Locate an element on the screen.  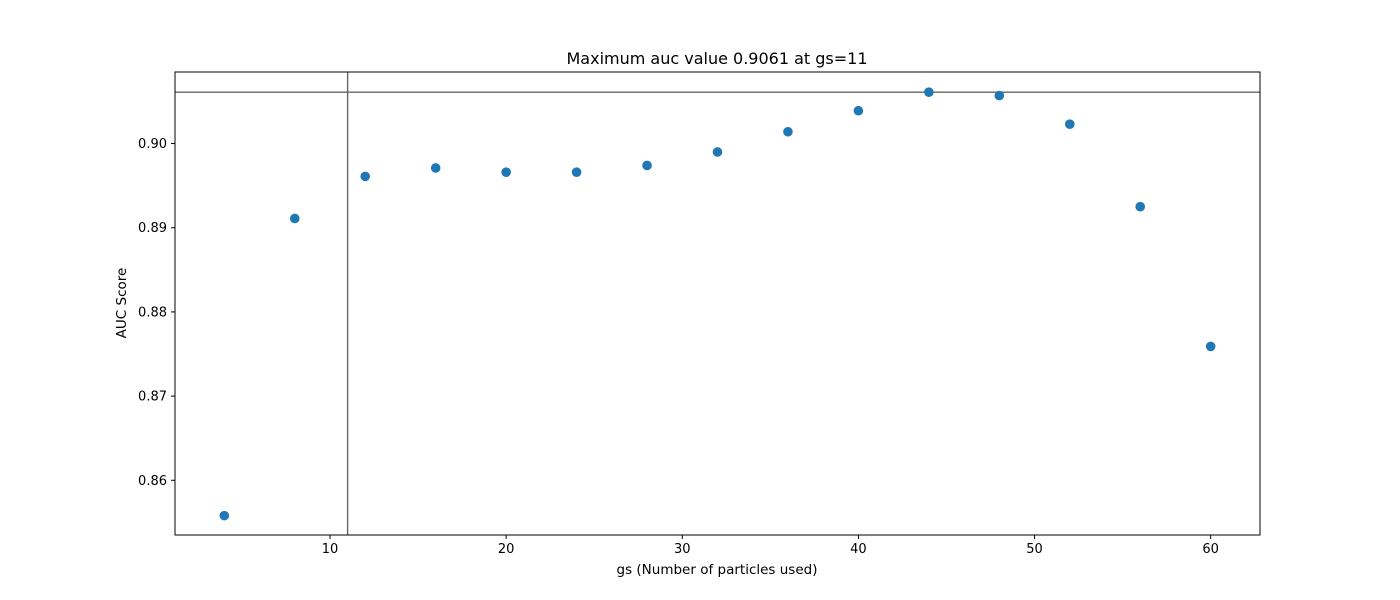
x-tick-label: 60 is located at coordinates (1210, 549).